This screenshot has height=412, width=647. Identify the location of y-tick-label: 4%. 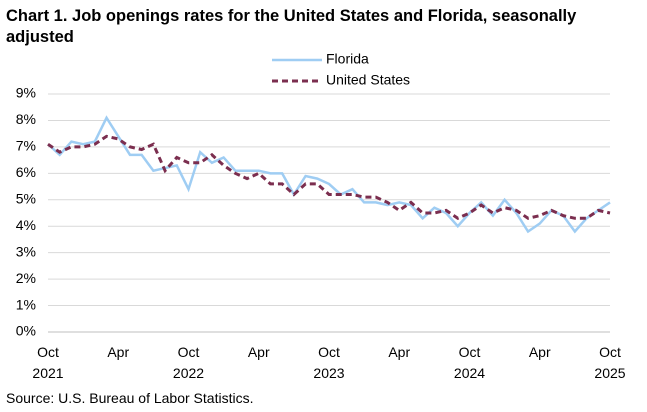
(26, 225).